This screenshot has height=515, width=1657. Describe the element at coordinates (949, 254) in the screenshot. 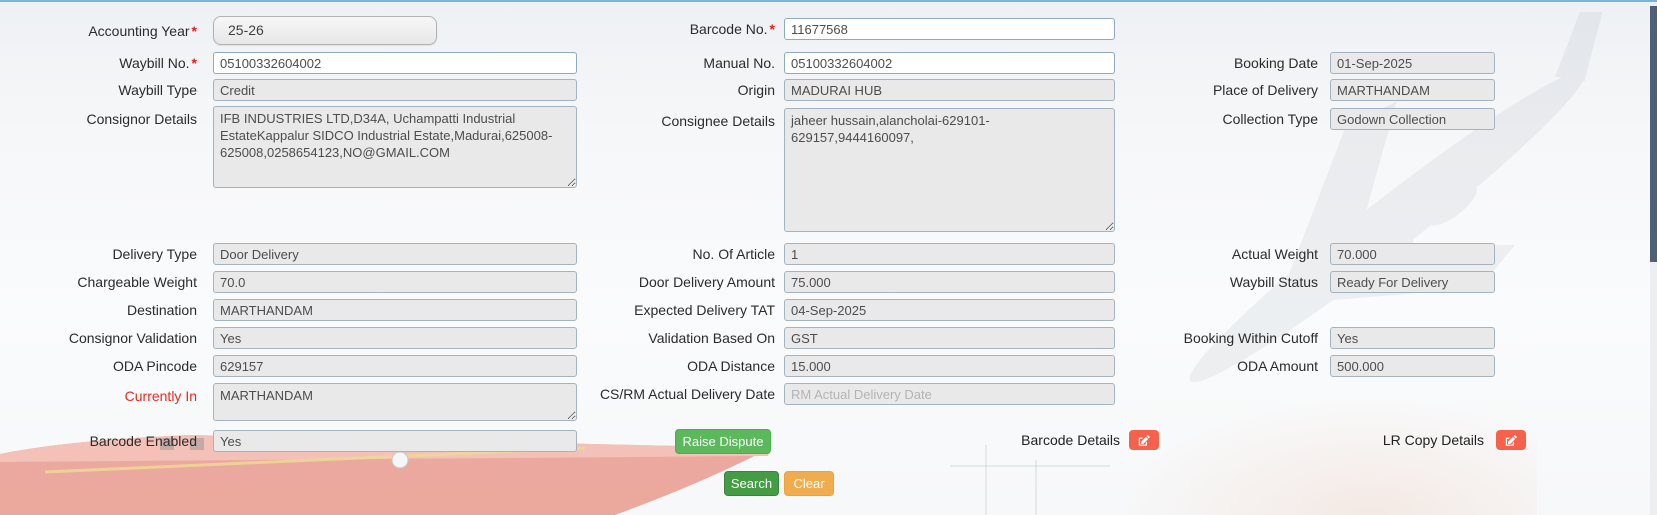

I see `no-of-article-input` at that location.